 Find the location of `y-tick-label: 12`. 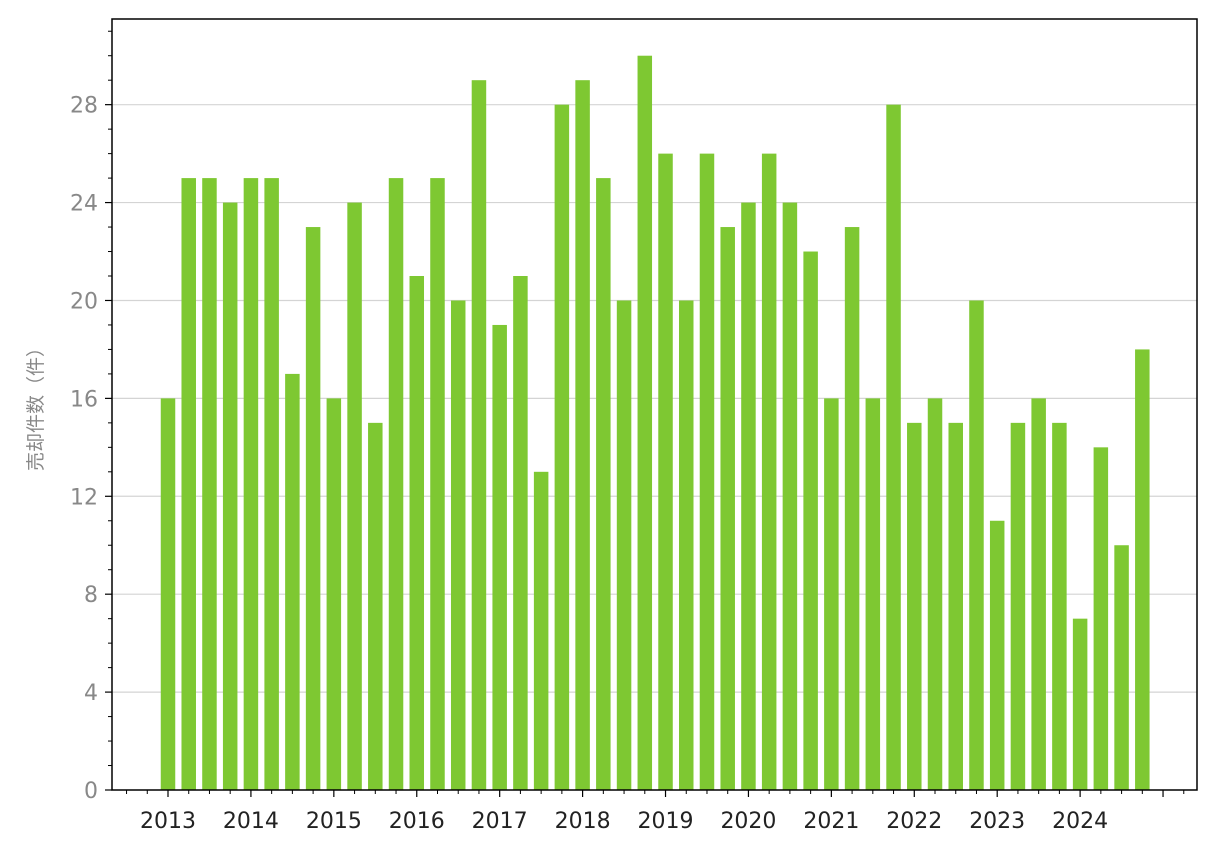

y-tick-label: 12 is located at coordinates (84, 497).